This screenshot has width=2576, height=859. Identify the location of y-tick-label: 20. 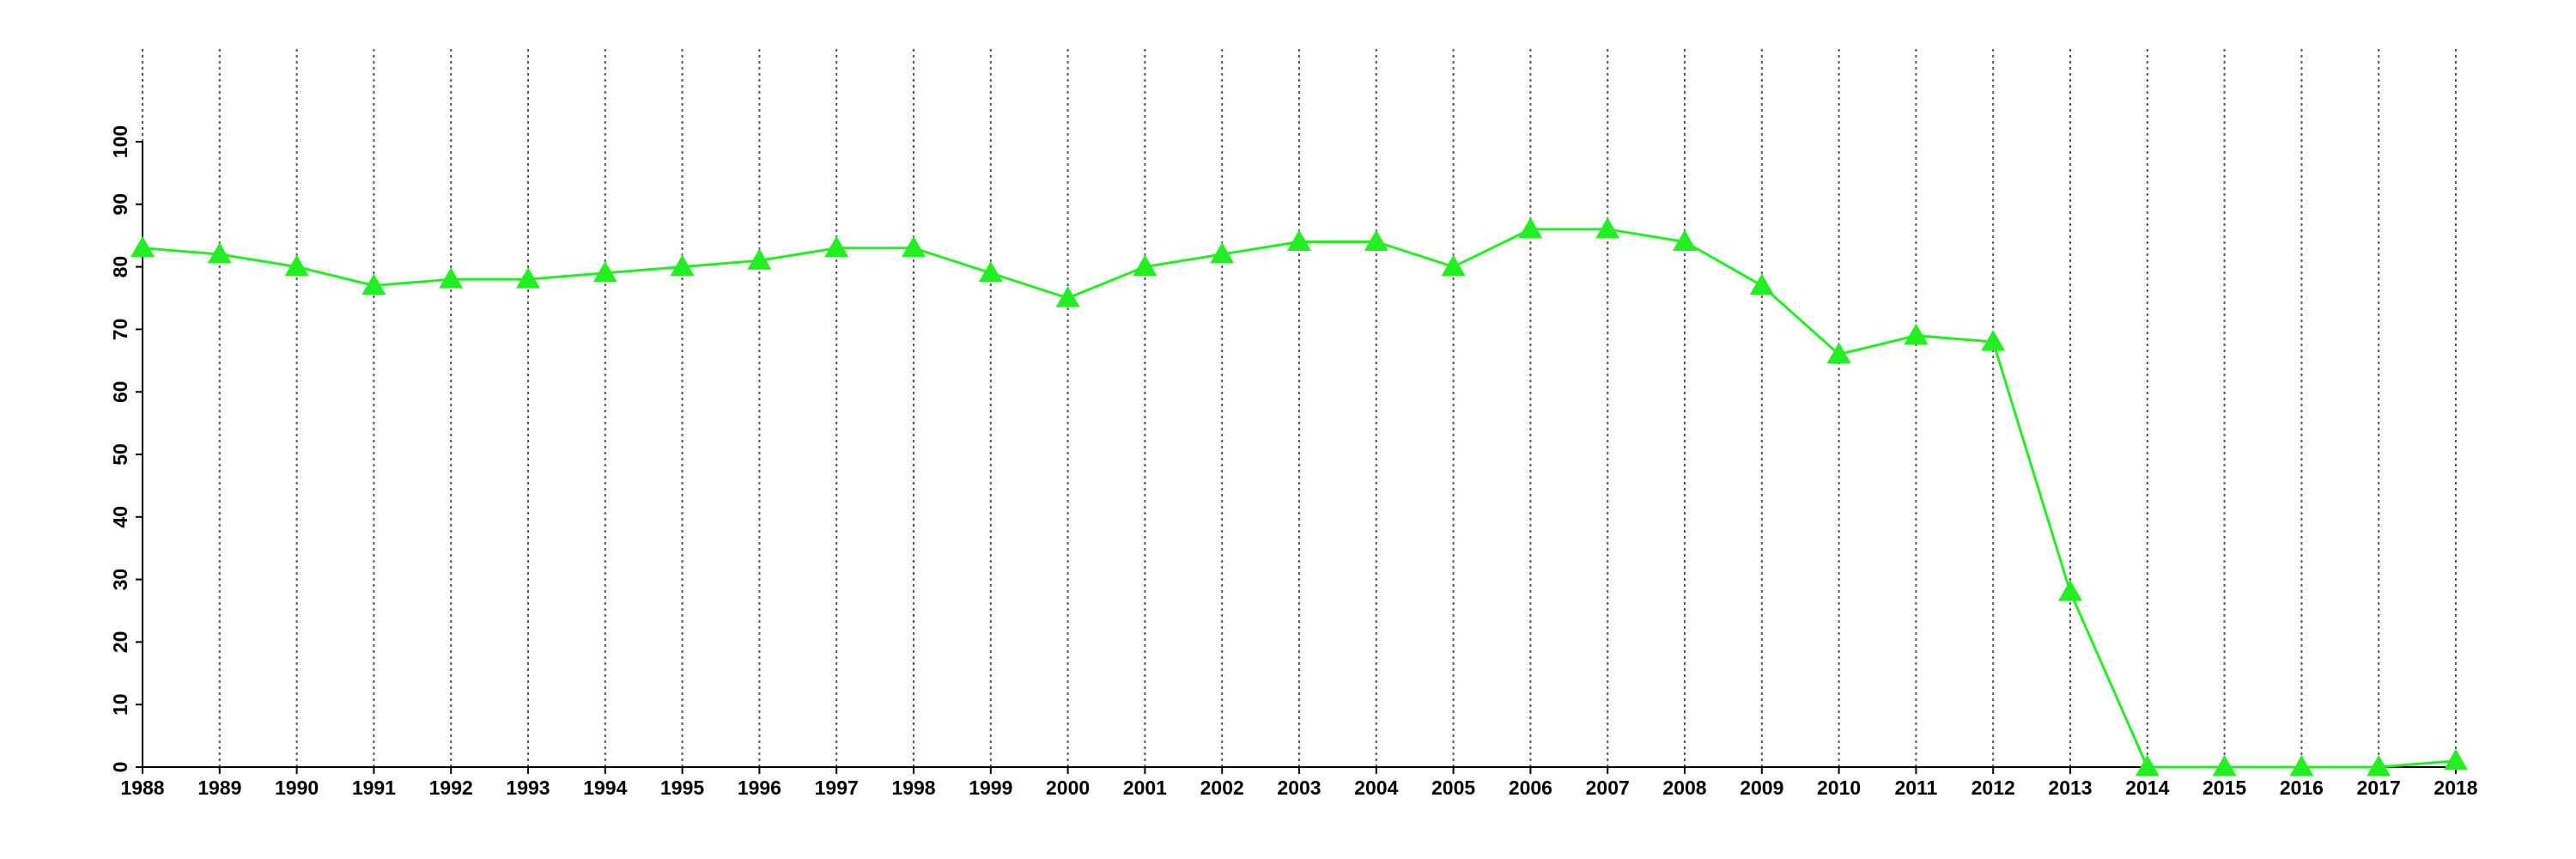
(120, 643).